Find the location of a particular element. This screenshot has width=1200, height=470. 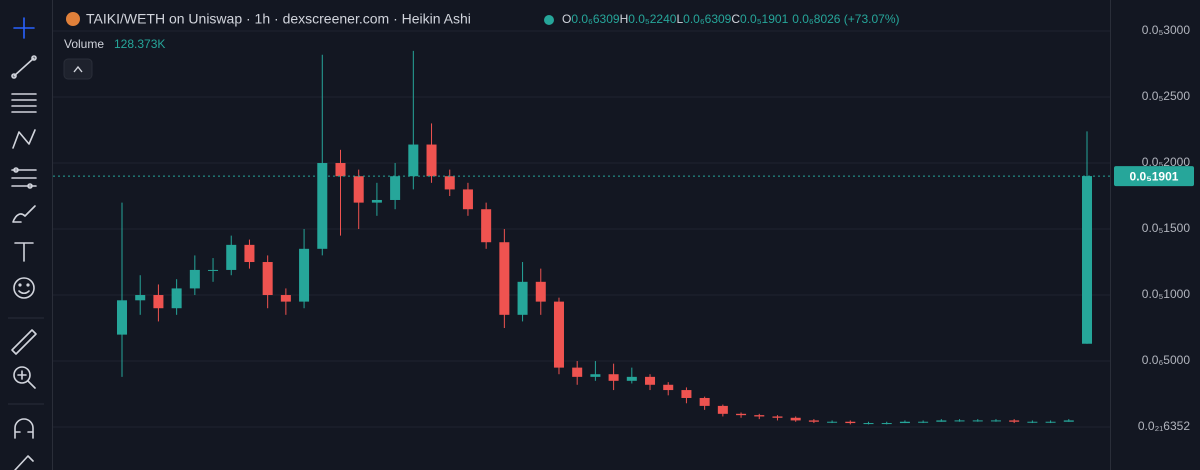

ohlc-value: 0.0₅2240 is located at coordinates (652, 19).